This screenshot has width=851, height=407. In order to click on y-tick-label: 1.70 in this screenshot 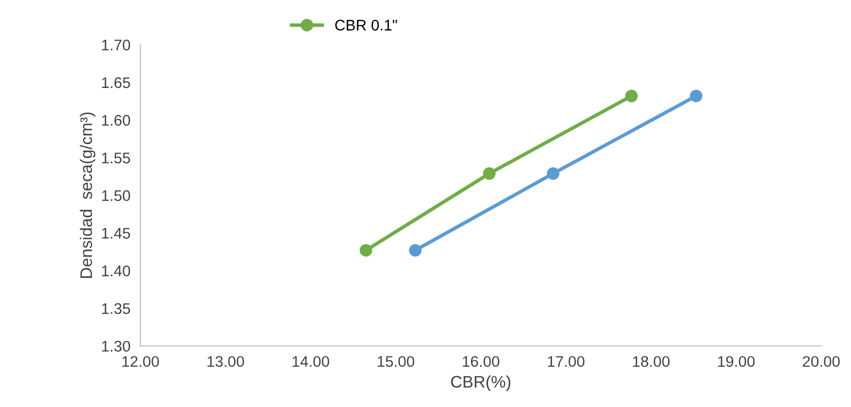, I will do `click(116, 45)`.